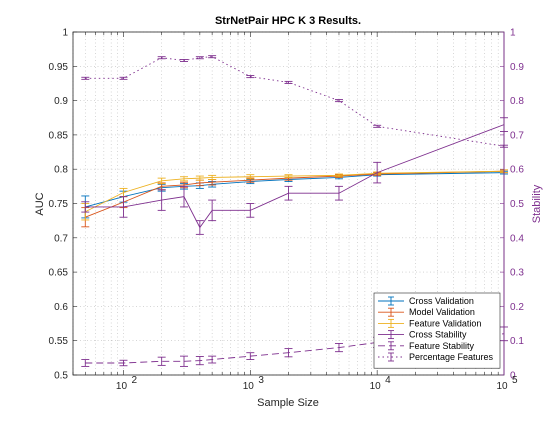  I want to click on x-axis-title: Sample Size, so click(288, 403).